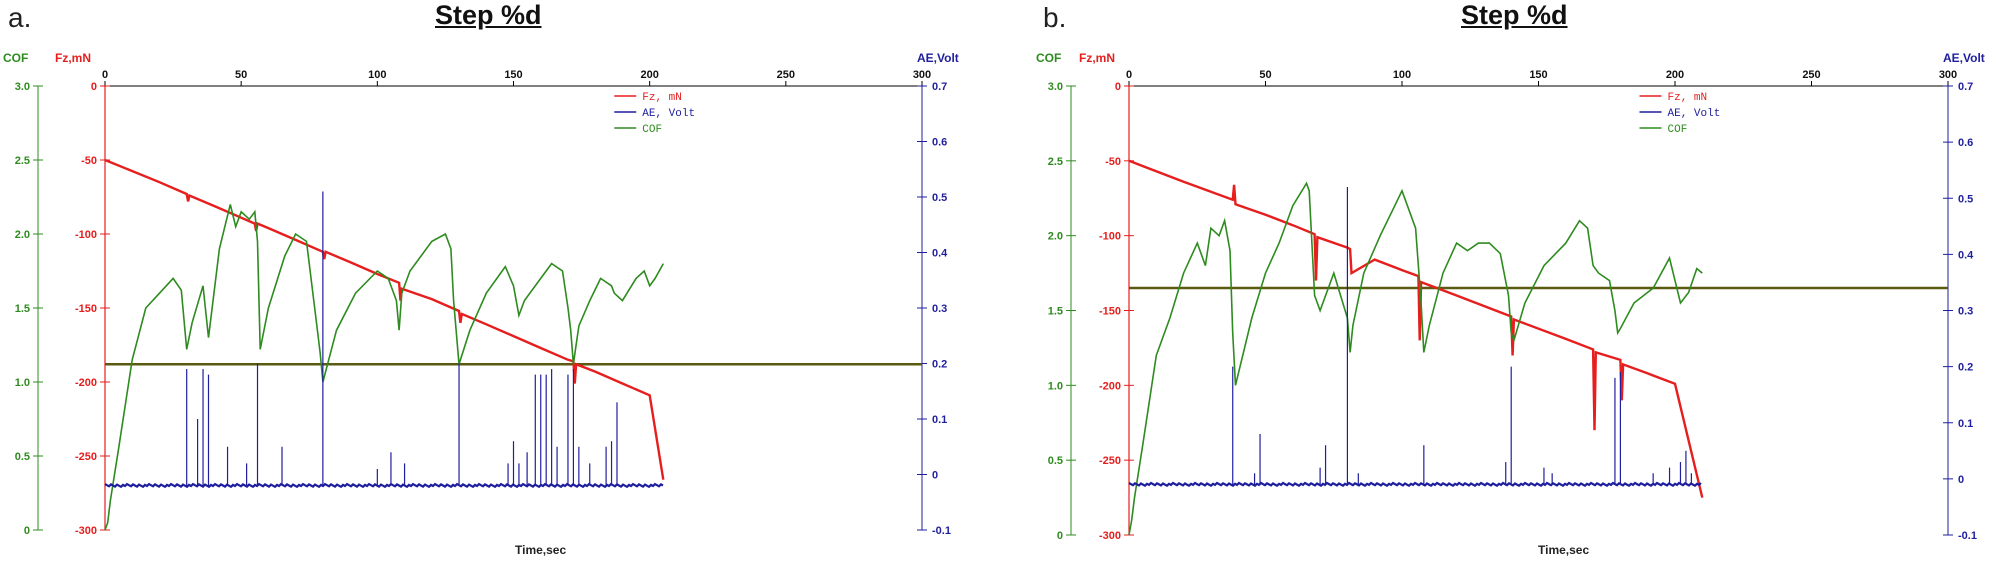 The width and height of the screenshot is (2007, 561). What do you see at coordinates (20, 17) in the screenshot?
I see `panel-label: a.` at bounding box center [20, 17].